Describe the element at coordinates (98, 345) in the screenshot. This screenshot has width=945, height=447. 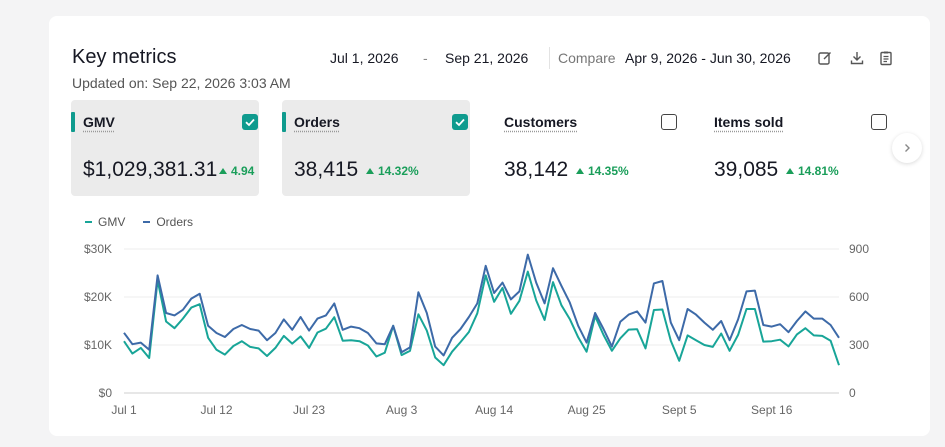
I see `y-left-tick-label: $10K` at that location.